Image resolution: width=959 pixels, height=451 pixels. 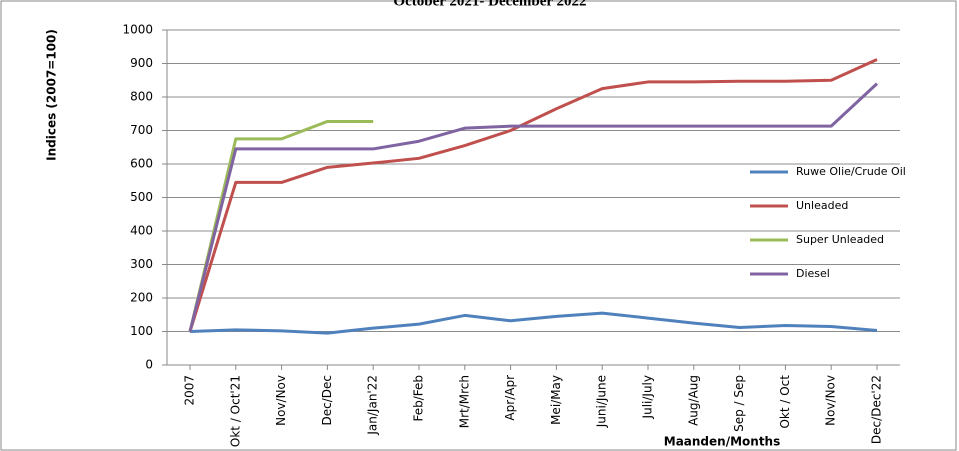 What do you see at coordinates (648, 397) in the screenshot?
I see `x-tick-label: Juli/July` at bounding box center [648, 397].